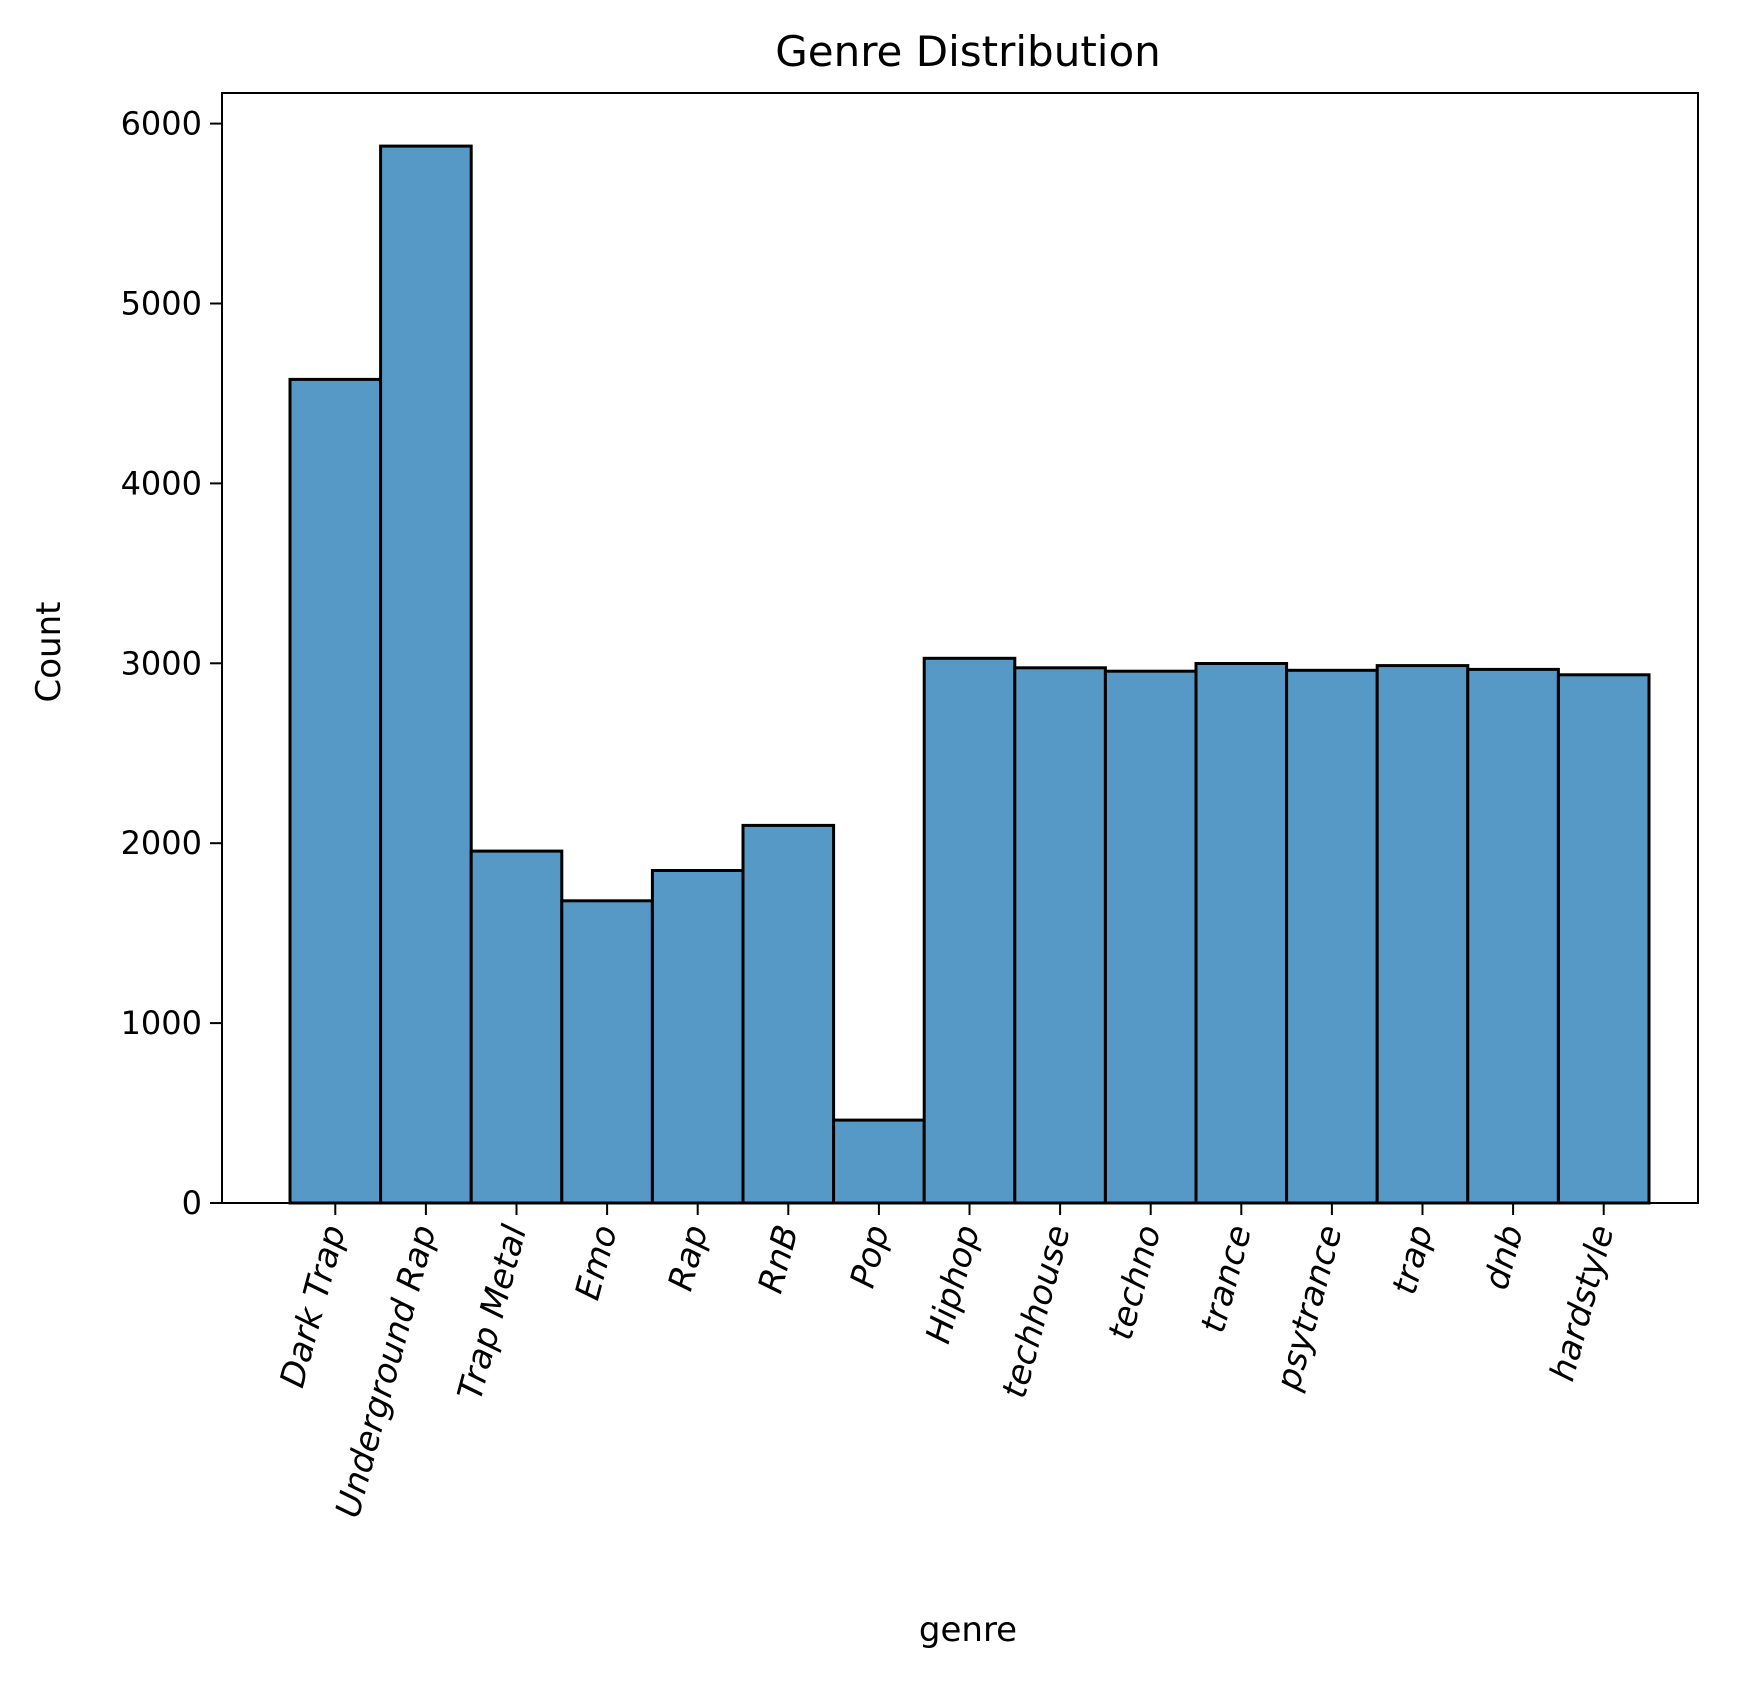  I want to click on x-tick-label: Underground Rap, so click(386, 1371).